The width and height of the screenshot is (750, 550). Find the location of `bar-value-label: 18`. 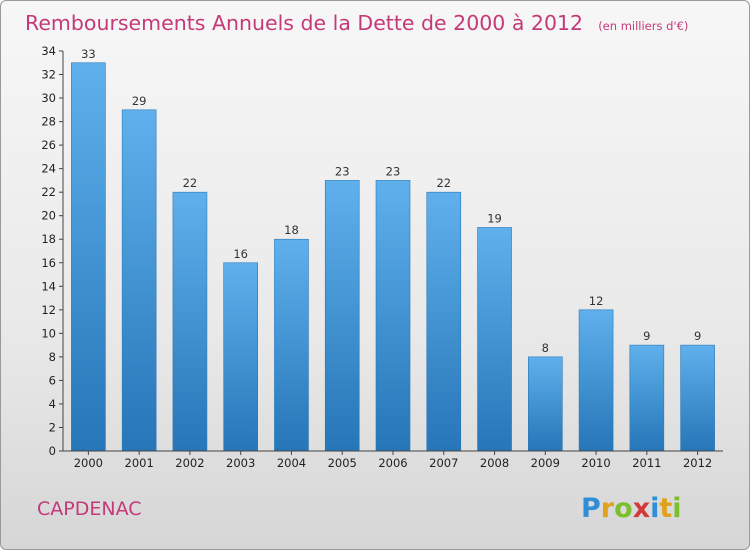

bar-value-label: 18 is located at coordinates (291, 230).